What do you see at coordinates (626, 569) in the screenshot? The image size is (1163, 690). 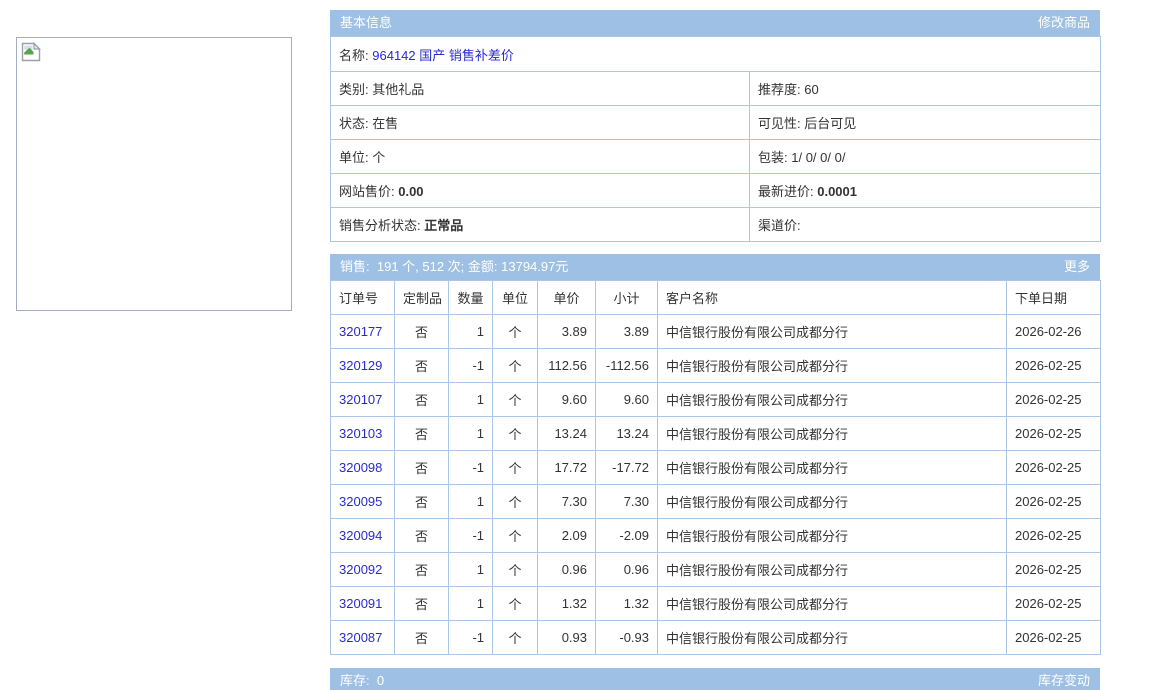 I see `cell-subtotal: 0.96` at bounding box center [626, 569].